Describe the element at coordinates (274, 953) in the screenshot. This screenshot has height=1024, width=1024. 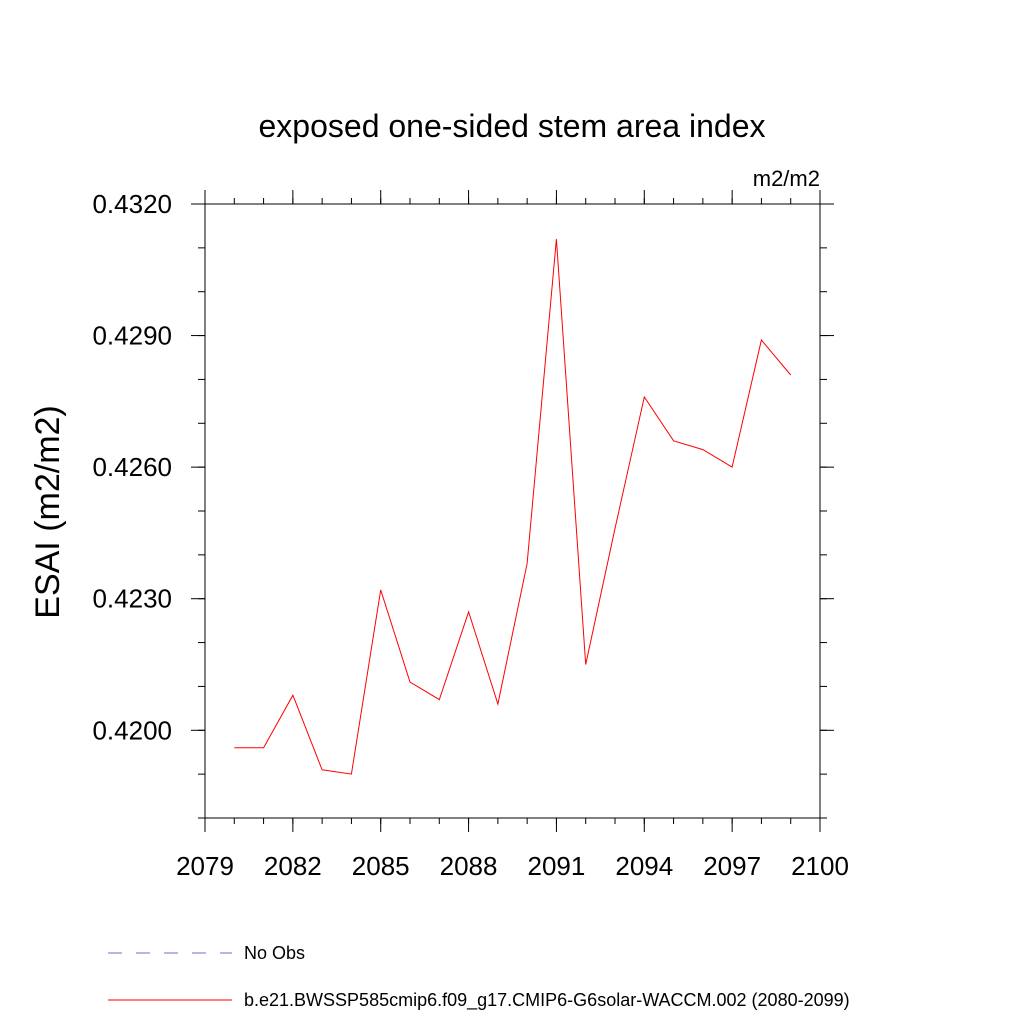
I see `legend-label-no-obs: No Obs` at that location.